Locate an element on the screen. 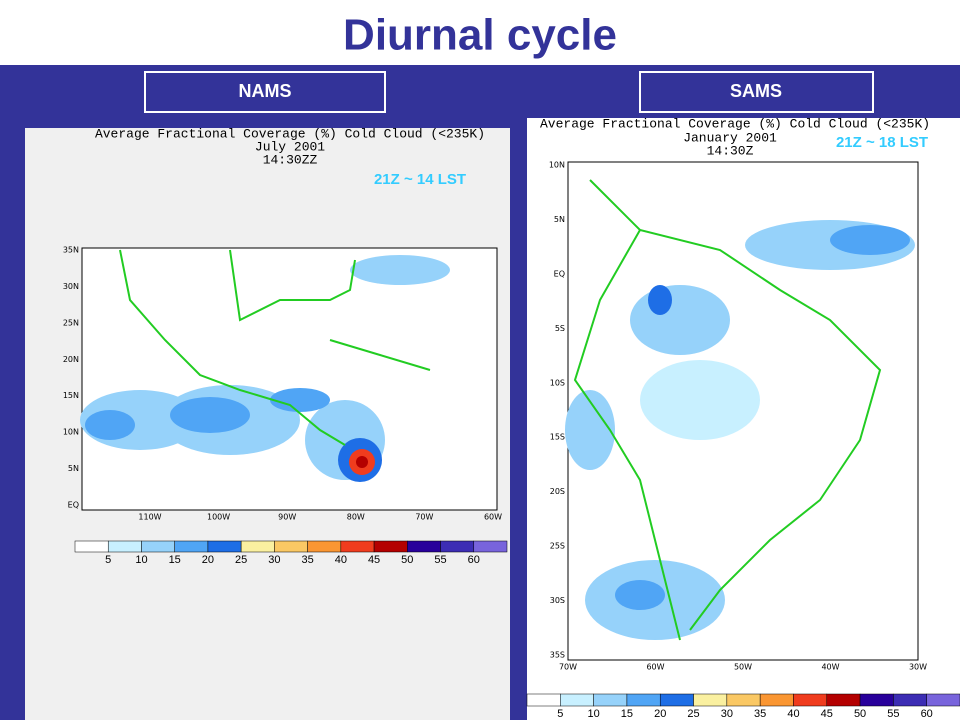  map-title: 14:30ZZ is located at coordinates (290, 159).